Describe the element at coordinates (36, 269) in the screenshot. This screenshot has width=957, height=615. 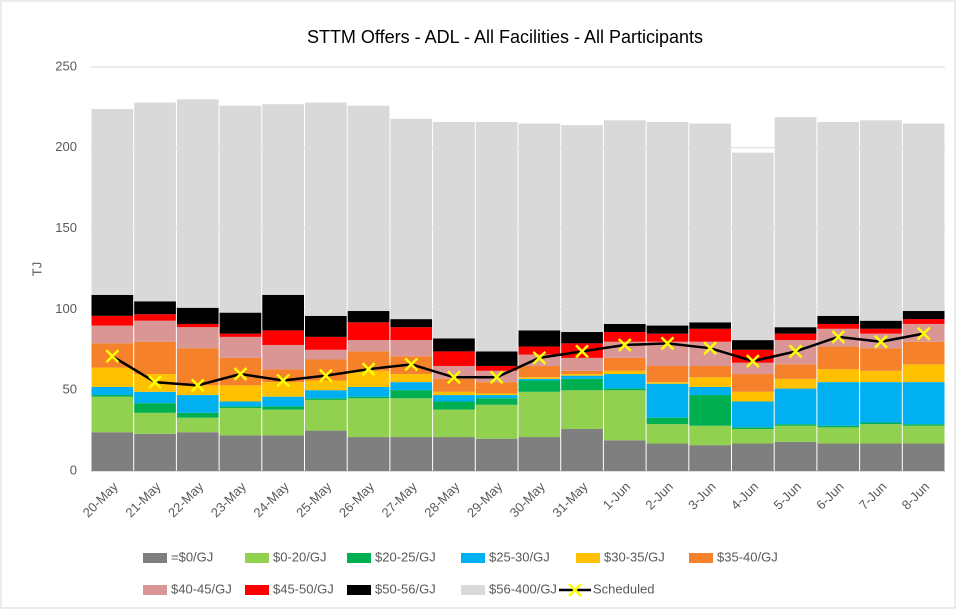
I see `y-axis-title: TJ` at that location.